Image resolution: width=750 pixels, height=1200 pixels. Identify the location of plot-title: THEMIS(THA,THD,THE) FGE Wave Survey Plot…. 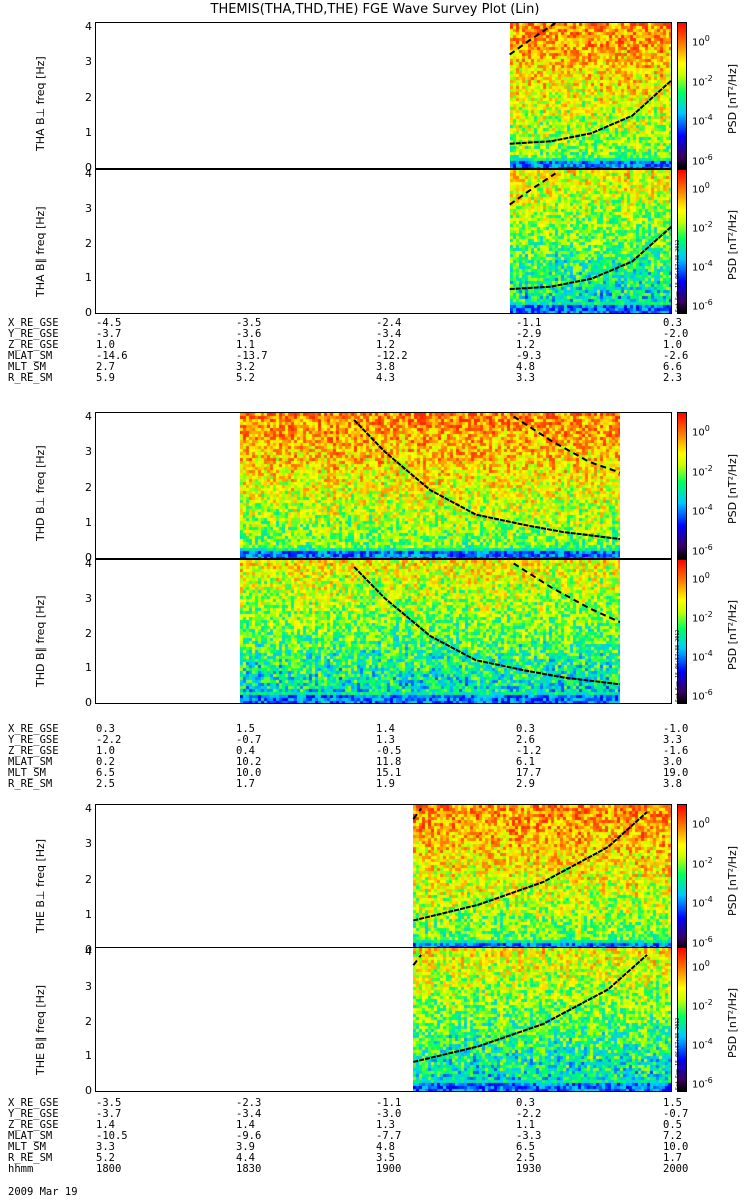
(375, 9).